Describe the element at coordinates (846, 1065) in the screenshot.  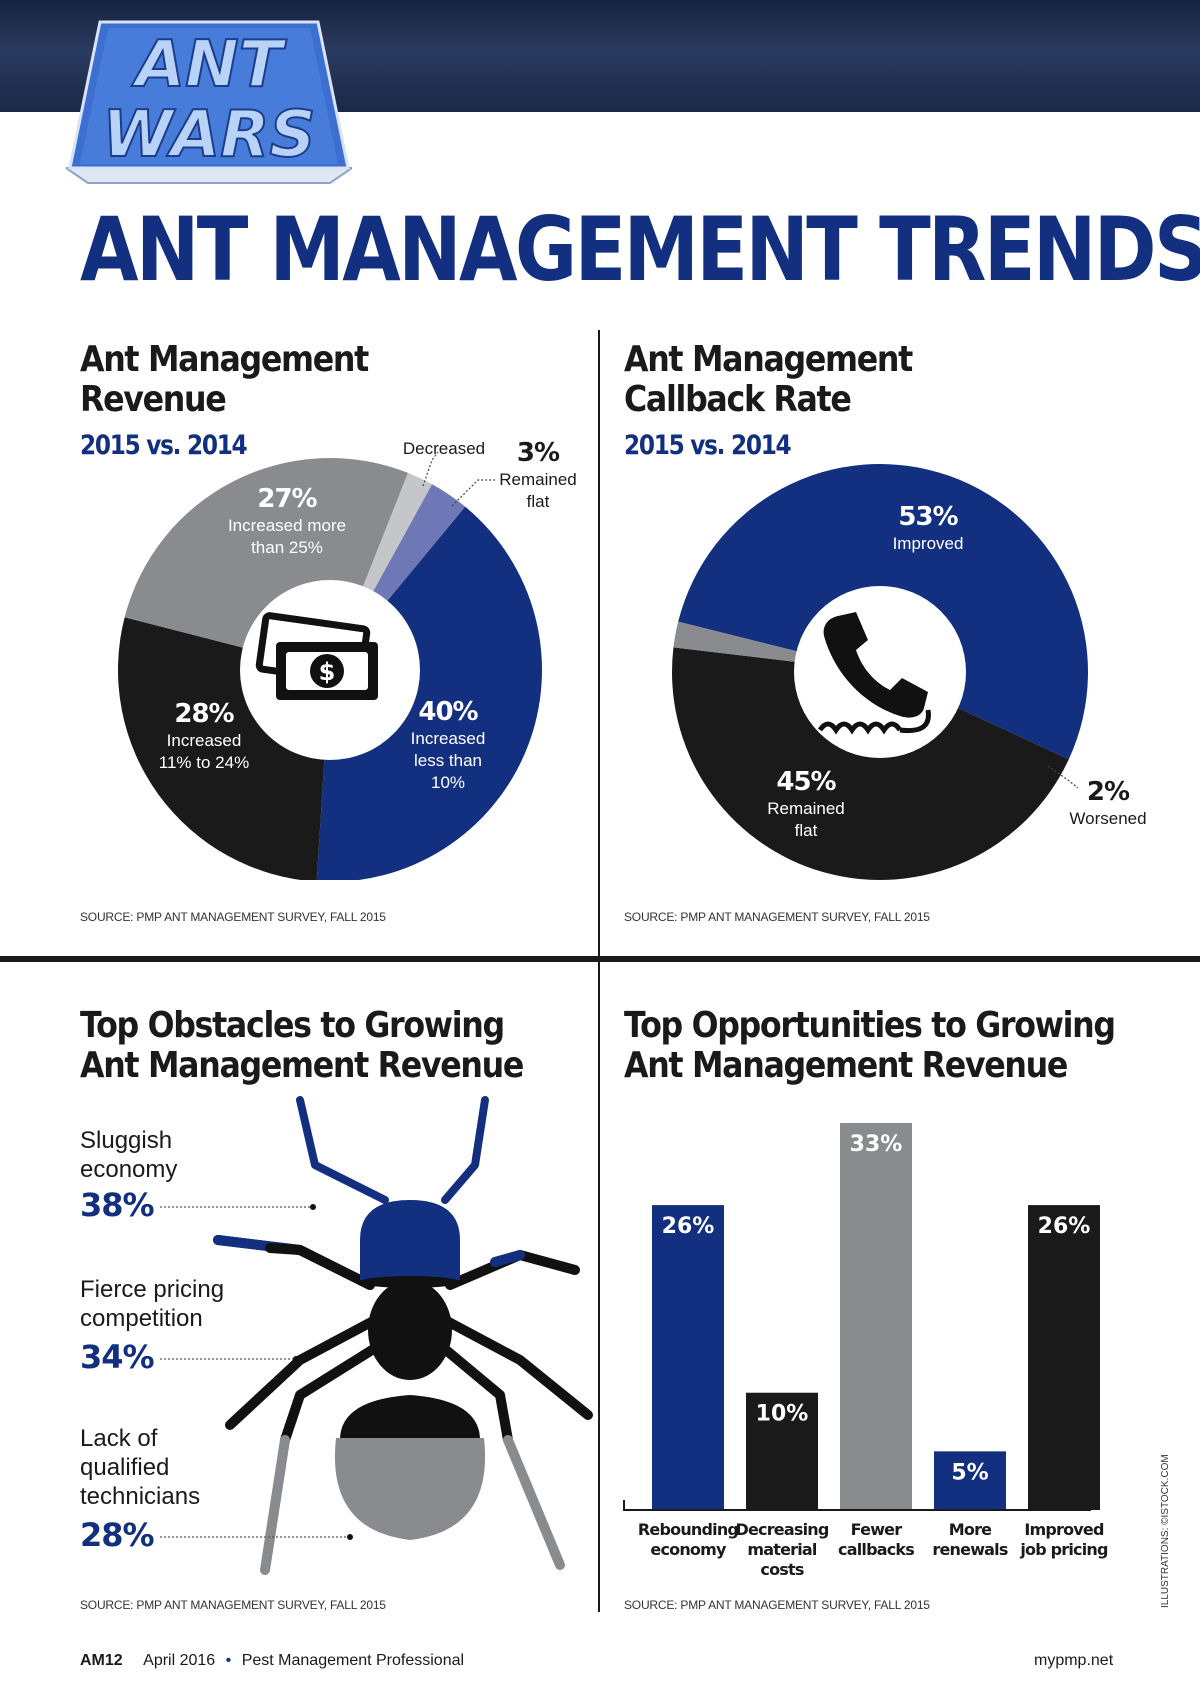
I see `opportunities-title-line2: Ant Management Revenue` at that location.